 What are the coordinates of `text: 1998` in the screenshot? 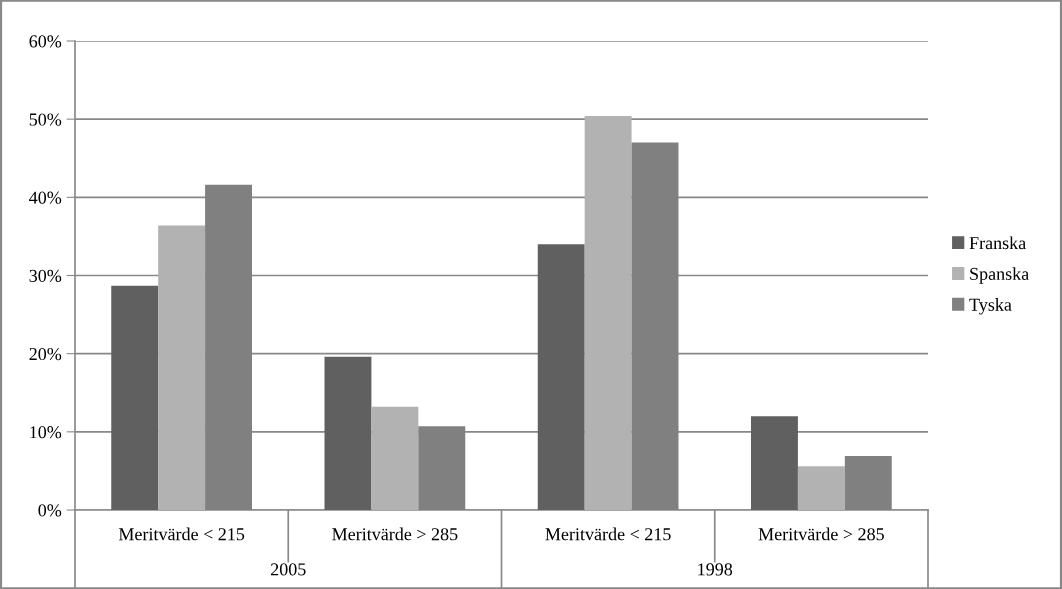 It's located at (715, 569).